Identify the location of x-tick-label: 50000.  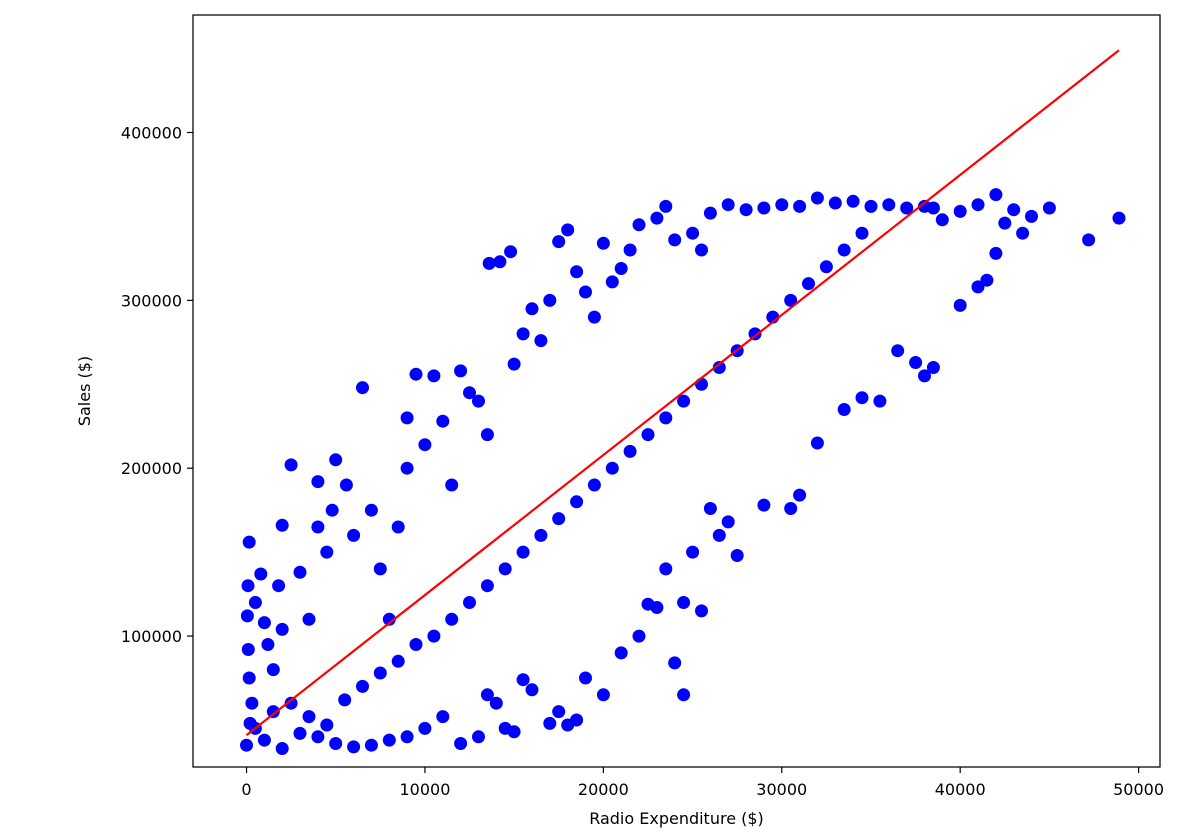
(1138, 789).